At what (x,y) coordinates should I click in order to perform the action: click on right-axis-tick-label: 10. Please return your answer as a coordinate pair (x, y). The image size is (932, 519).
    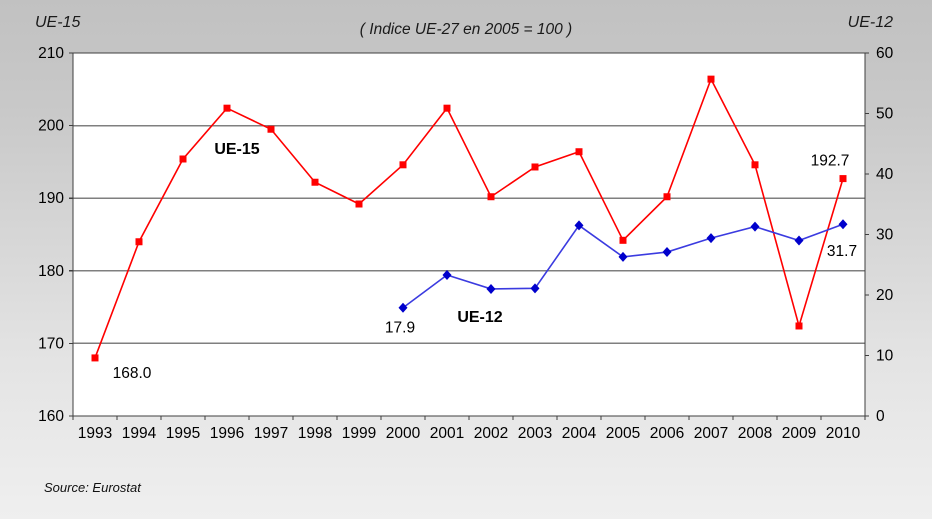
    Looking at the image, I should click on (885, 356).